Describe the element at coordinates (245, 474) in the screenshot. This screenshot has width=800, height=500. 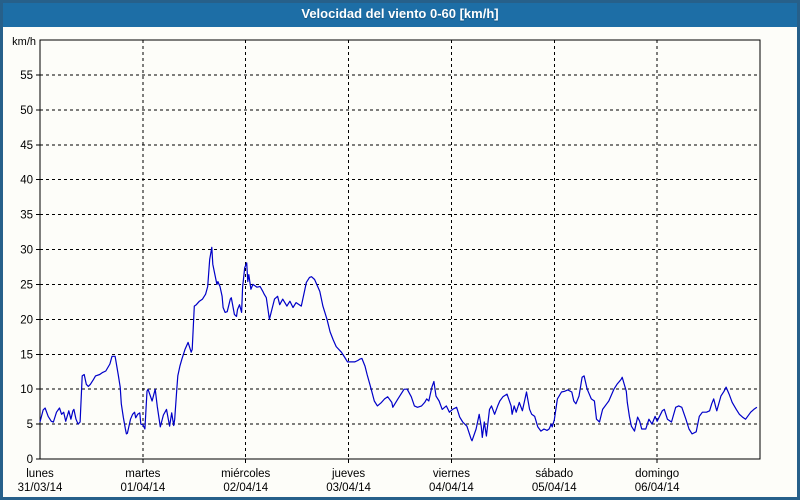
I see `x-day-name-label: miércoles` at that location.